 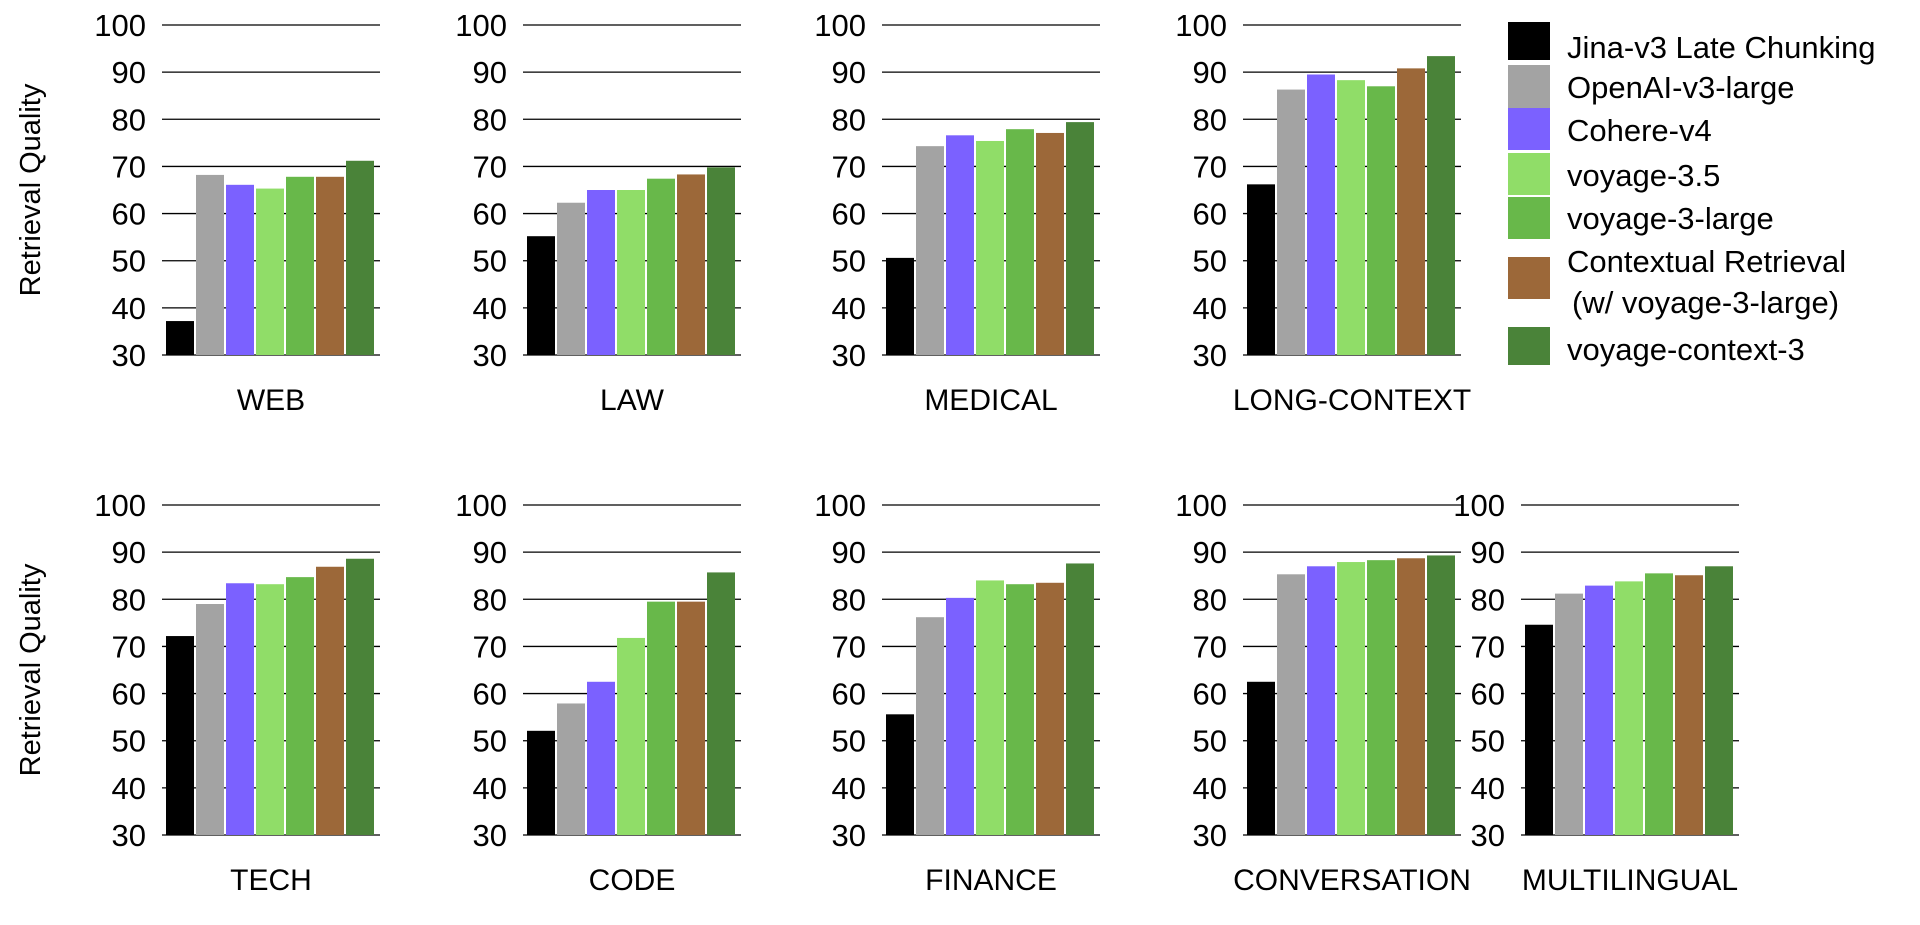 What do you see at coordinates (1639, 130) in the screenshot?
I see `legend-label: Cohere-v4` at bounding box center [1639, 130].